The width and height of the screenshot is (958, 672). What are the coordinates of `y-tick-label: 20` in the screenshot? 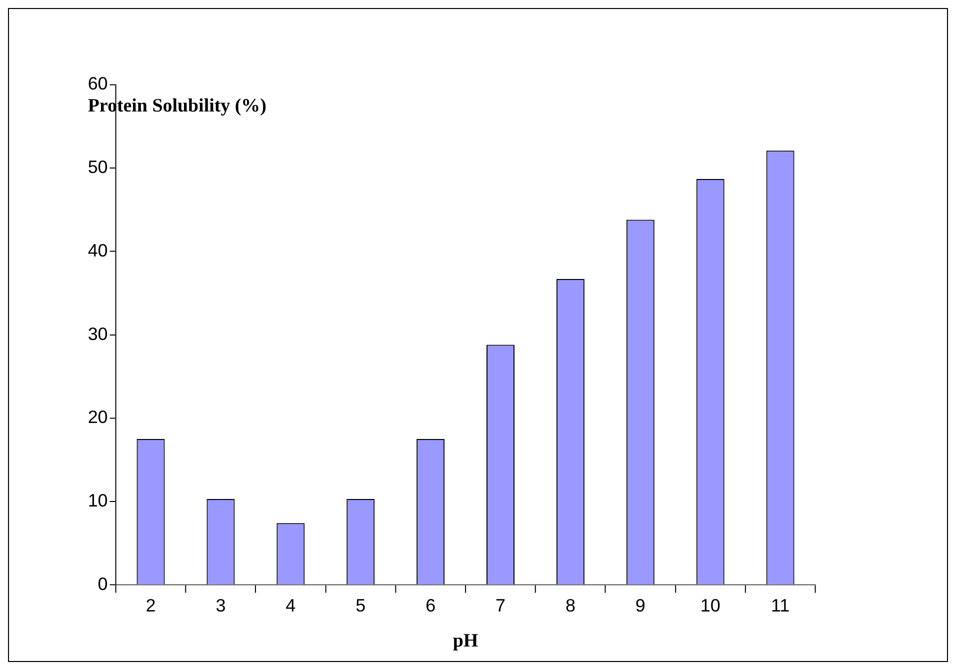 It's located at (98, 417).